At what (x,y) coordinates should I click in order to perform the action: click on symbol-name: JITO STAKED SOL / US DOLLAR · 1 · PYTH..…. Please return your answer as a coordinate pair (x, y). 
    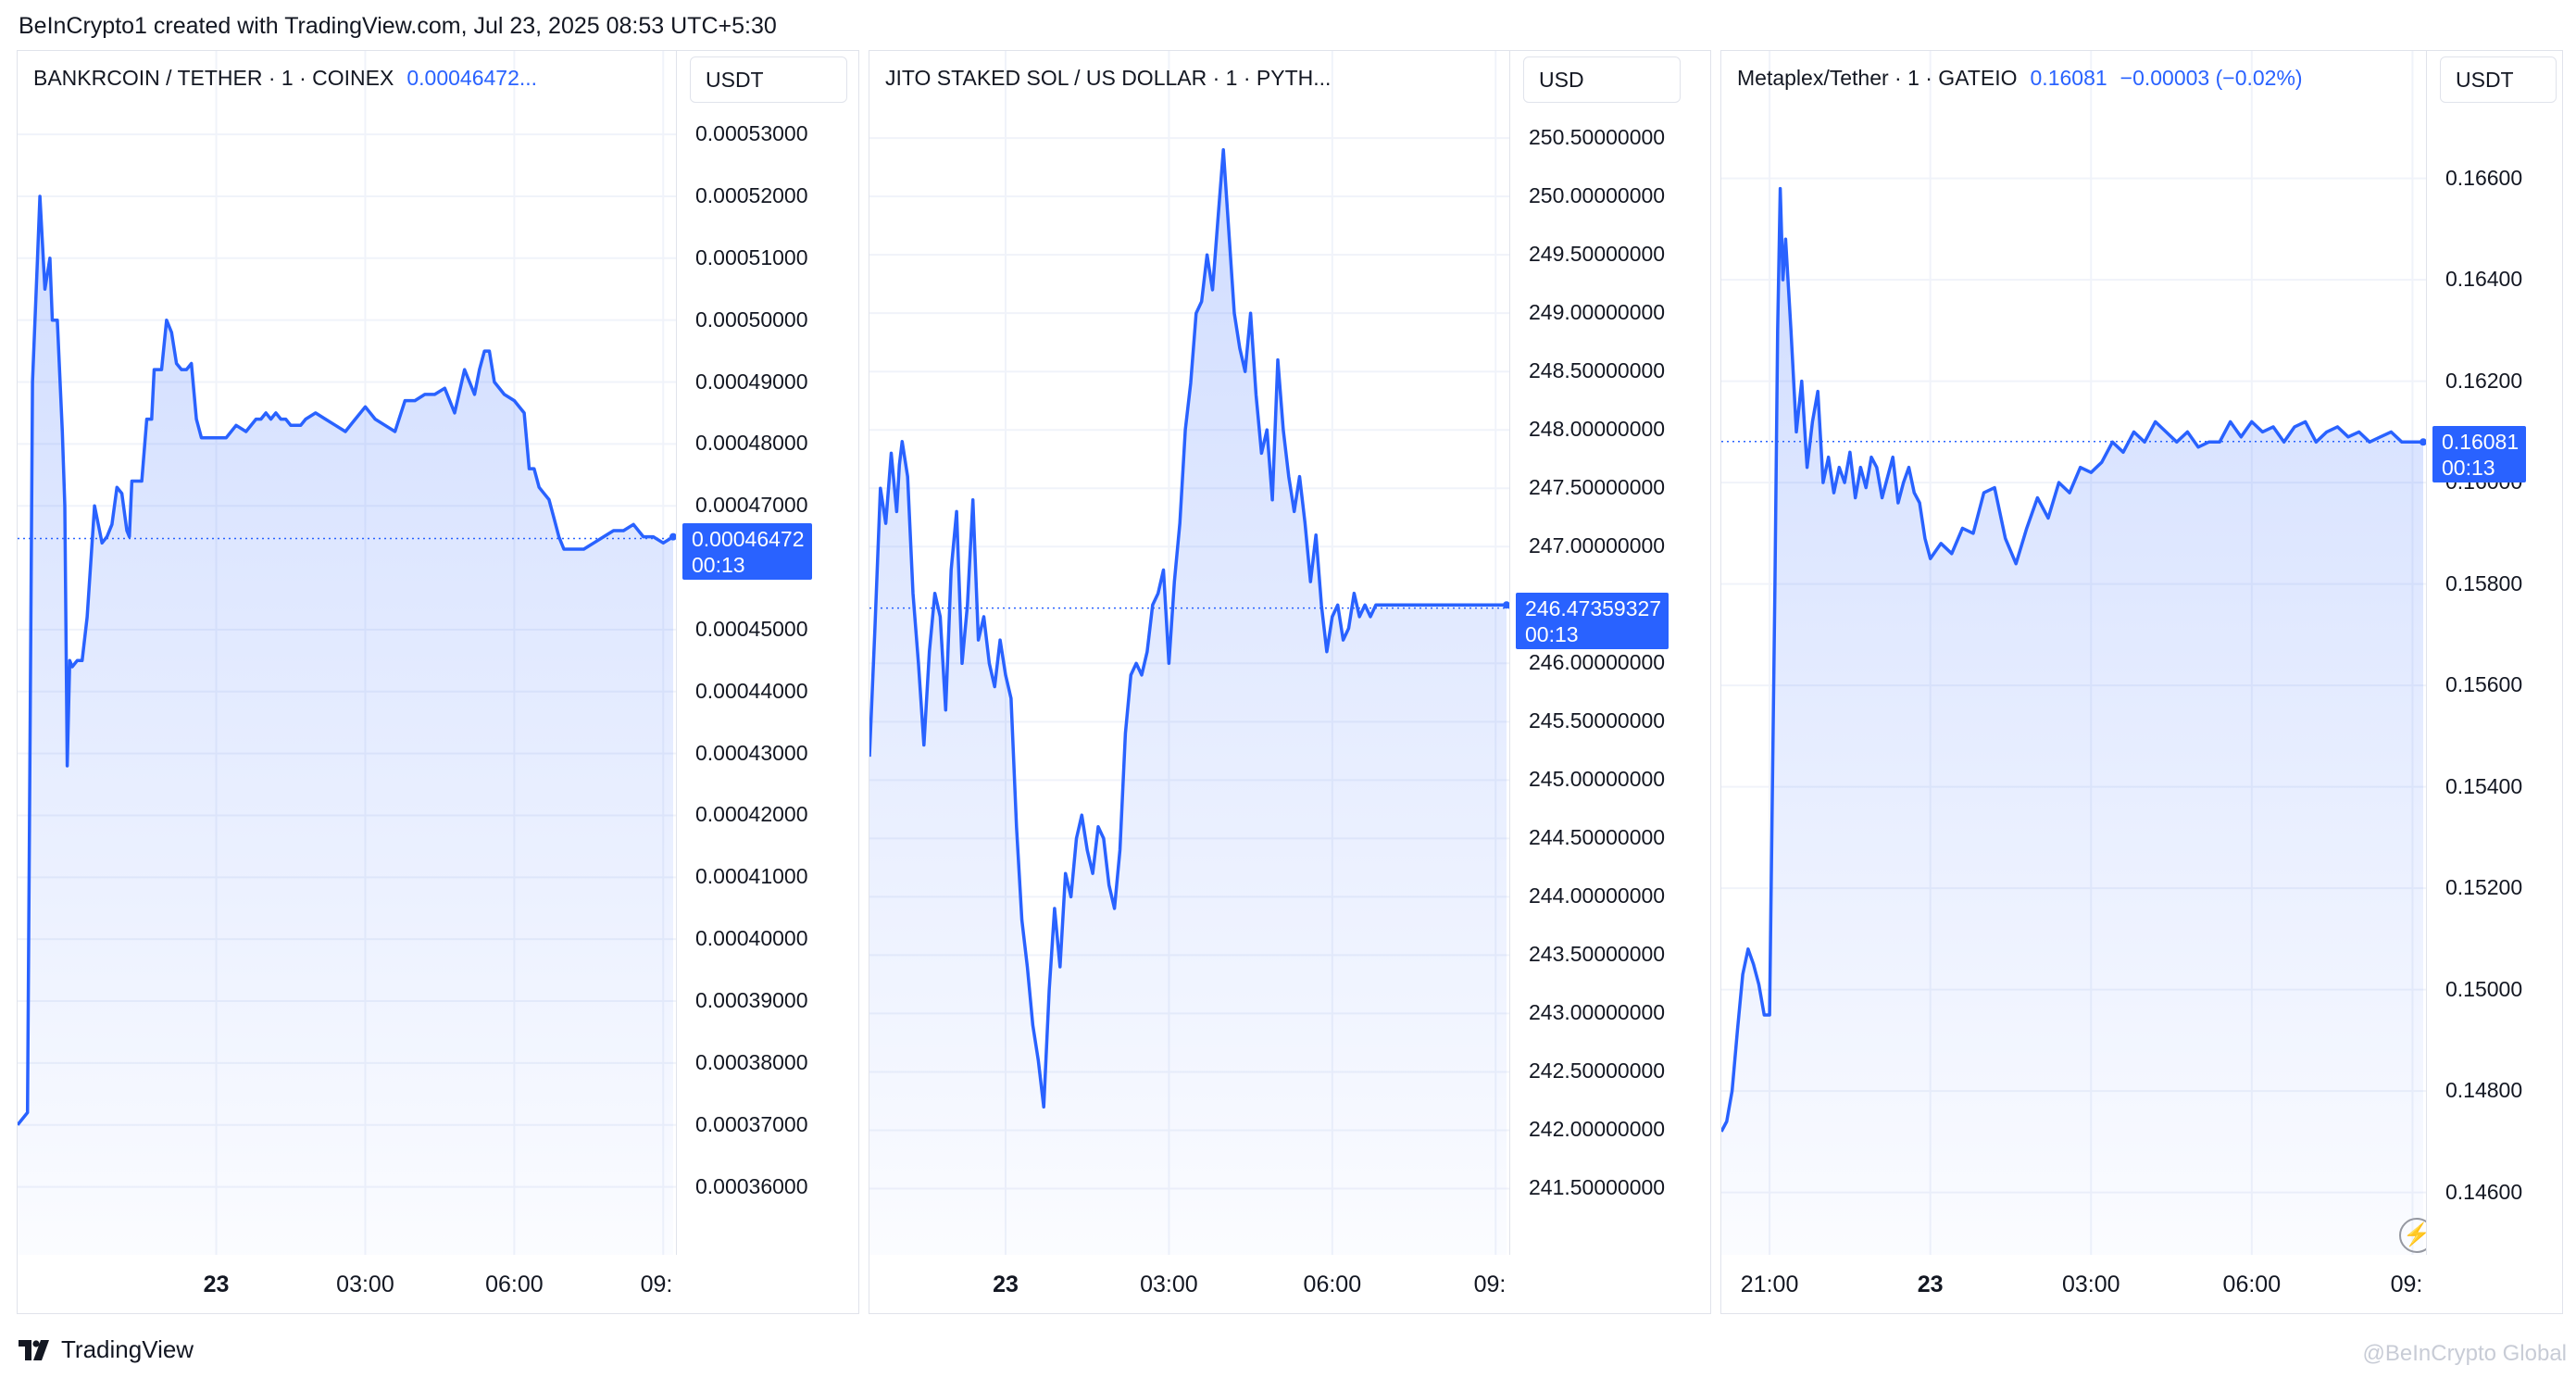
    Looking at the image, I should click on (1108, 78).